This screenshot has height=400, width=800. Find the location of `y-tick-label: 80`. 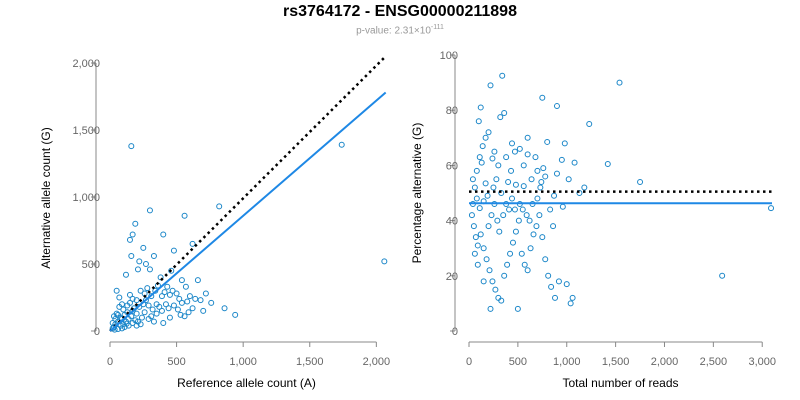

y-tick-label: 80 is located at coordinates (452, 111).